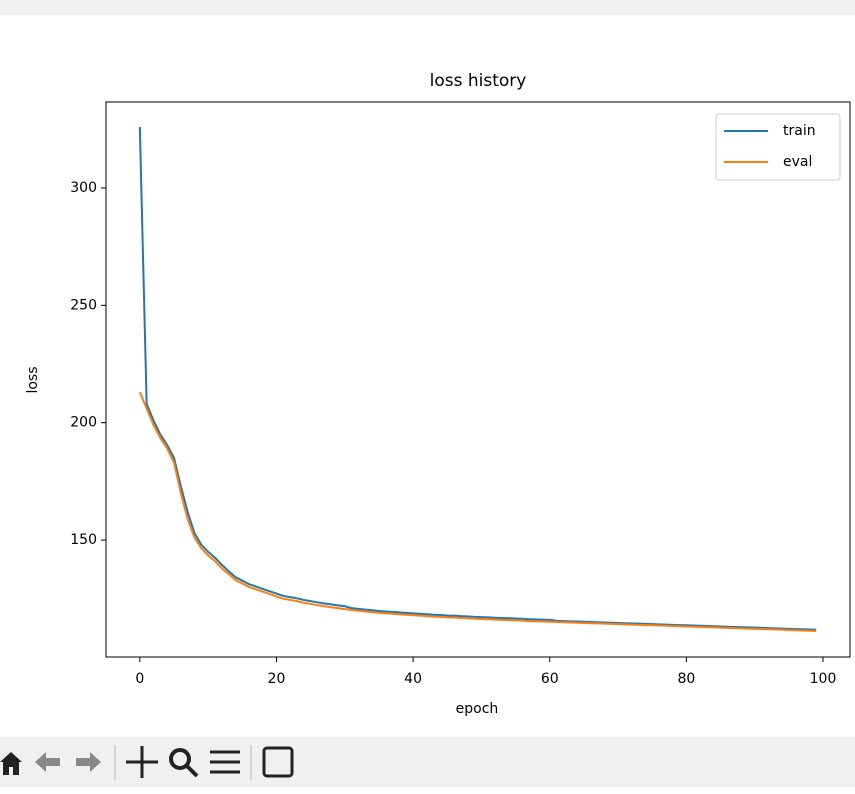 This screenshot has width=855, height=794. I want to click on y-tick-label: 250, so click(83, 305).